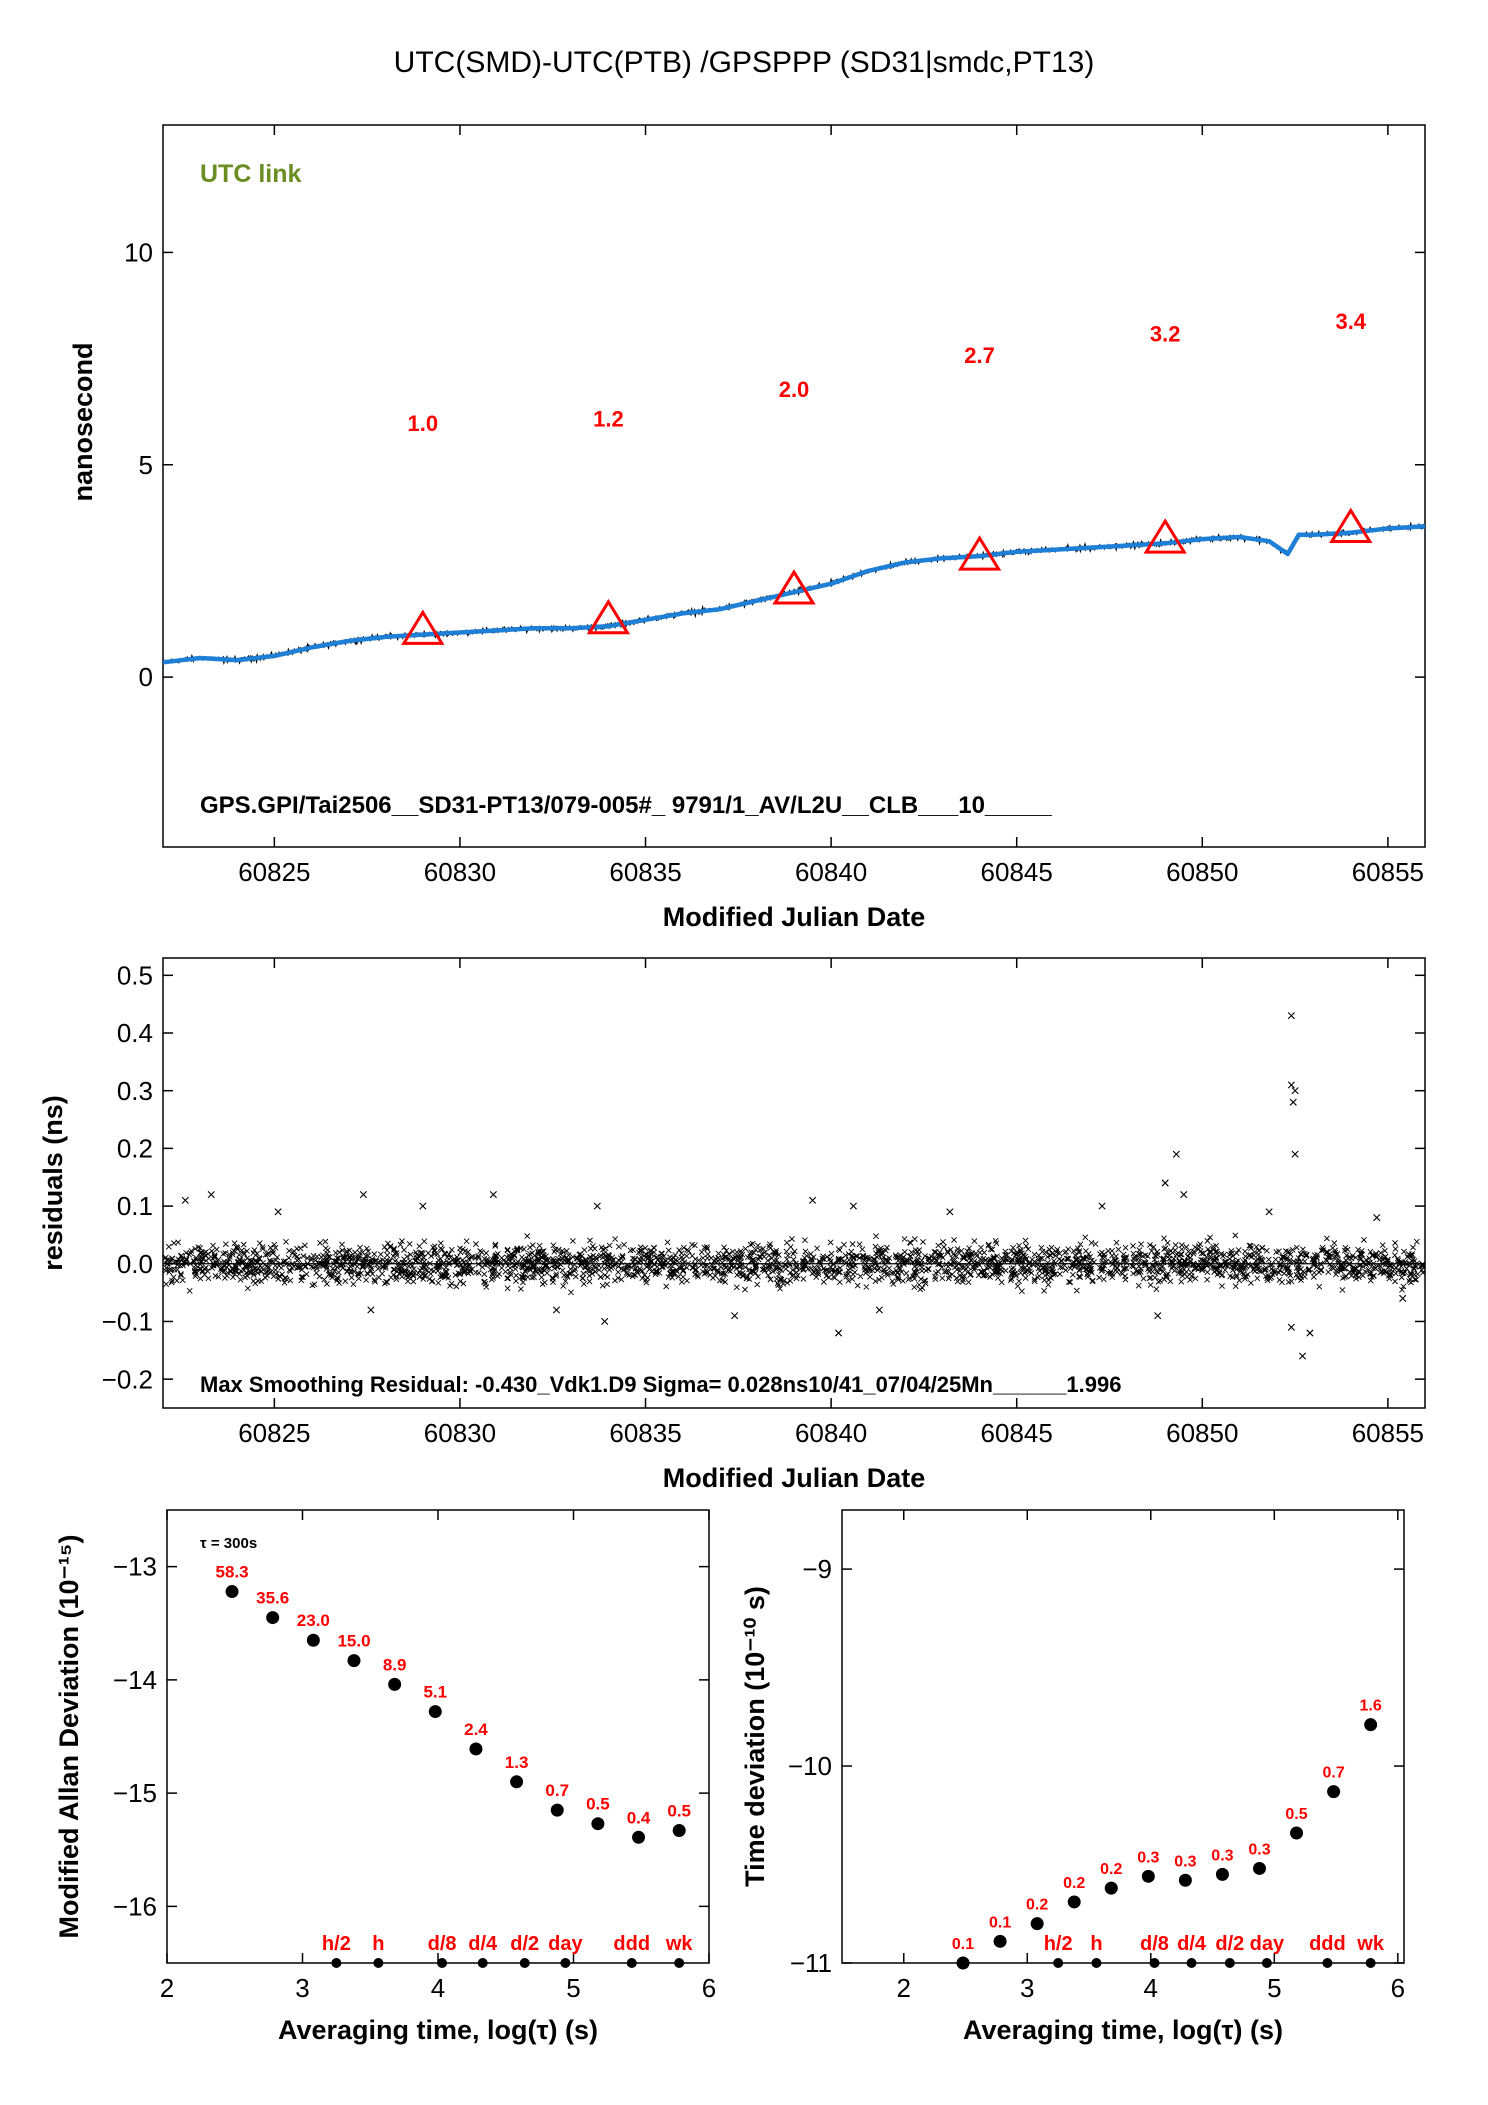 Image resolution: width=1488 pixels, height=2105 pixels. What do you see at coordinates (1388, 872) in the screenshot?
I see `time-difference-xtick-label: 60855` at bounding box center [1388, 872].